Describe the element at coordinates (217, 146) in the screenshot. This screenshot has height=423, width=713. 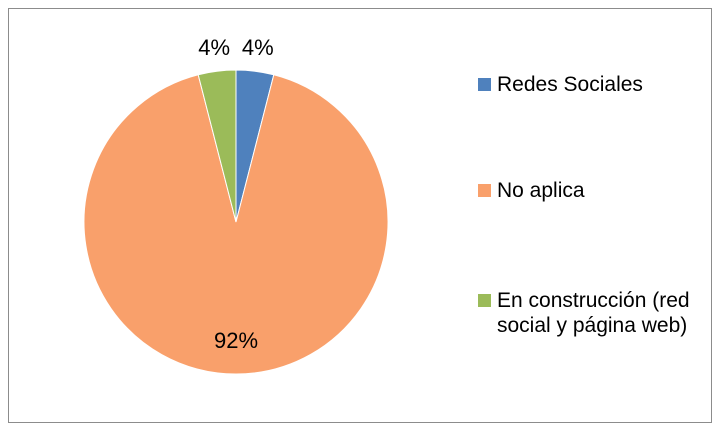
I see `pie-slice` at that location.